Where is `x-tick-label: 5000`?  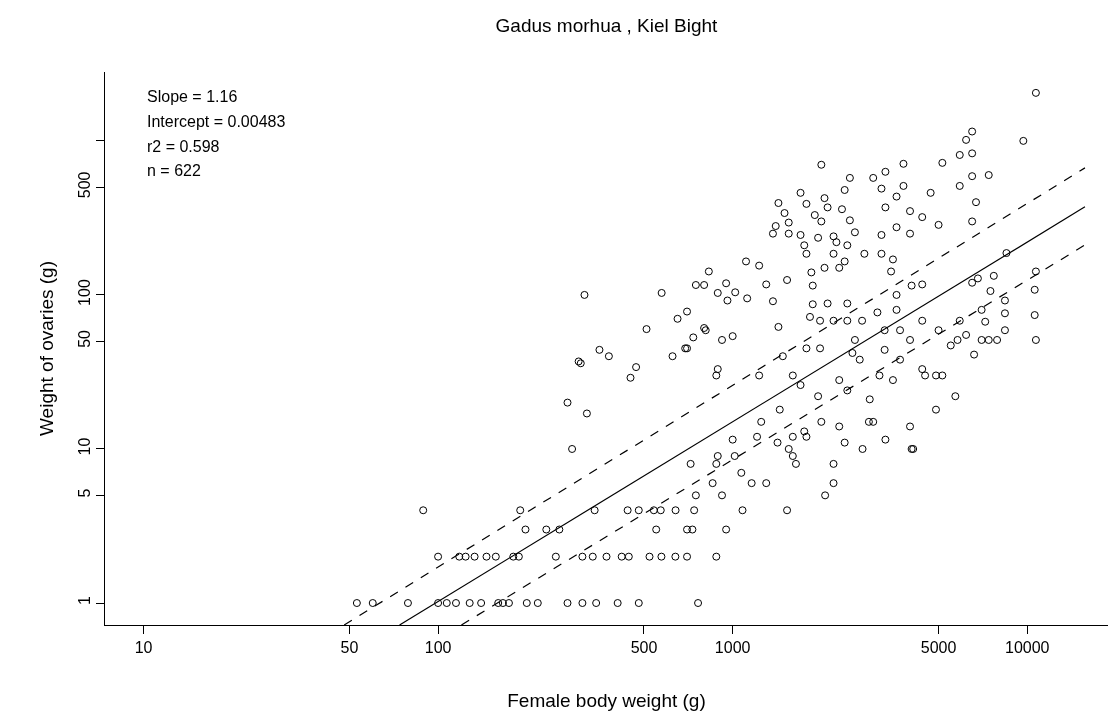
x-tick-label: 5000 is located at coordinates (938, 648).